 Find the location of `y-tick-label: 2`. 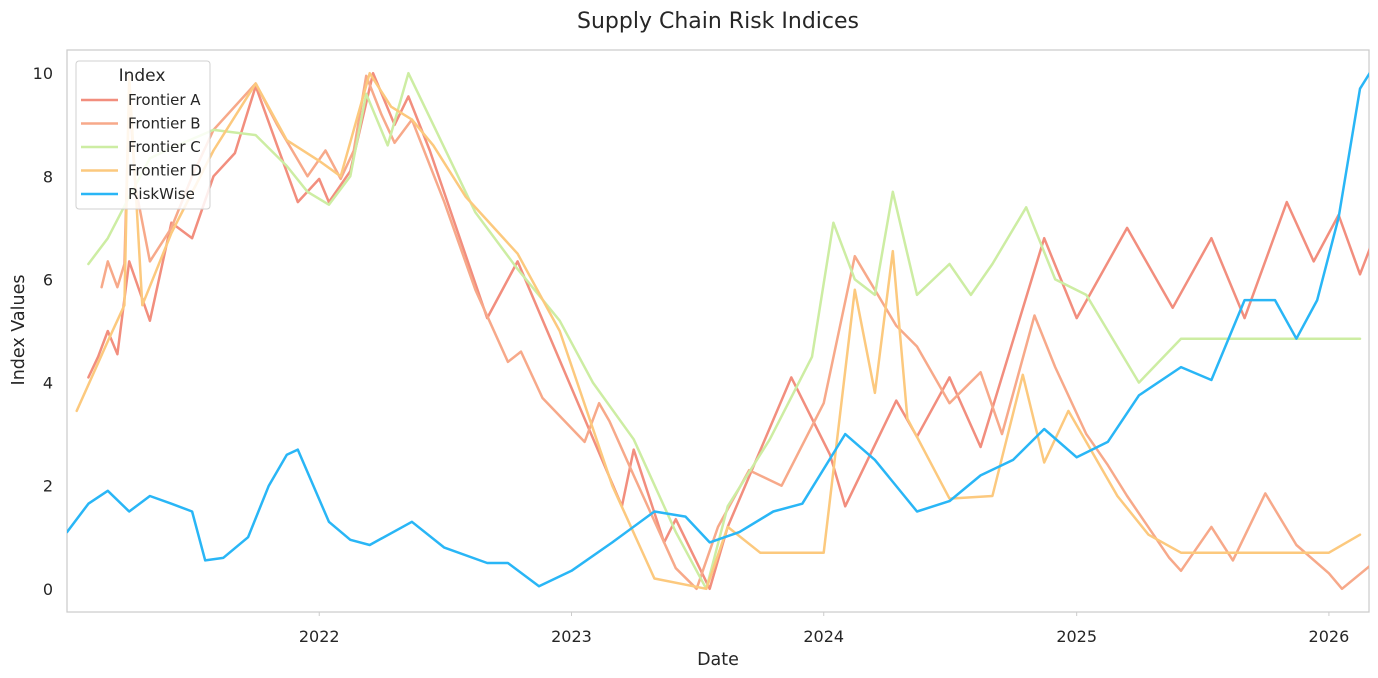

y-tick-label: 2 is located at coordinates (48, 486).